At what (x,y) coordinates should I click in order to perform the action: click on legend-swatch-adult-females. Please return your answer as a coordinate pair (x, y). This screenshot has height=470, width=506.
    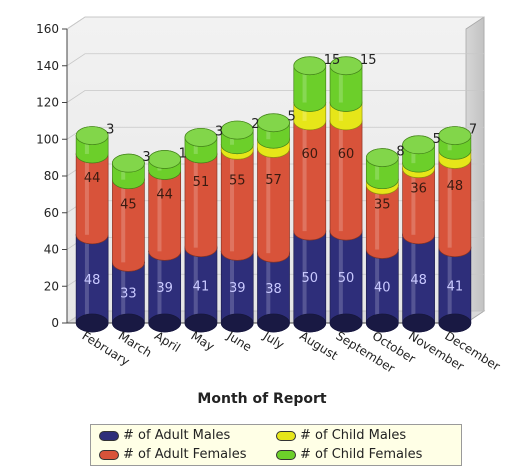
    Looking at the image, I should click on (109, 454).